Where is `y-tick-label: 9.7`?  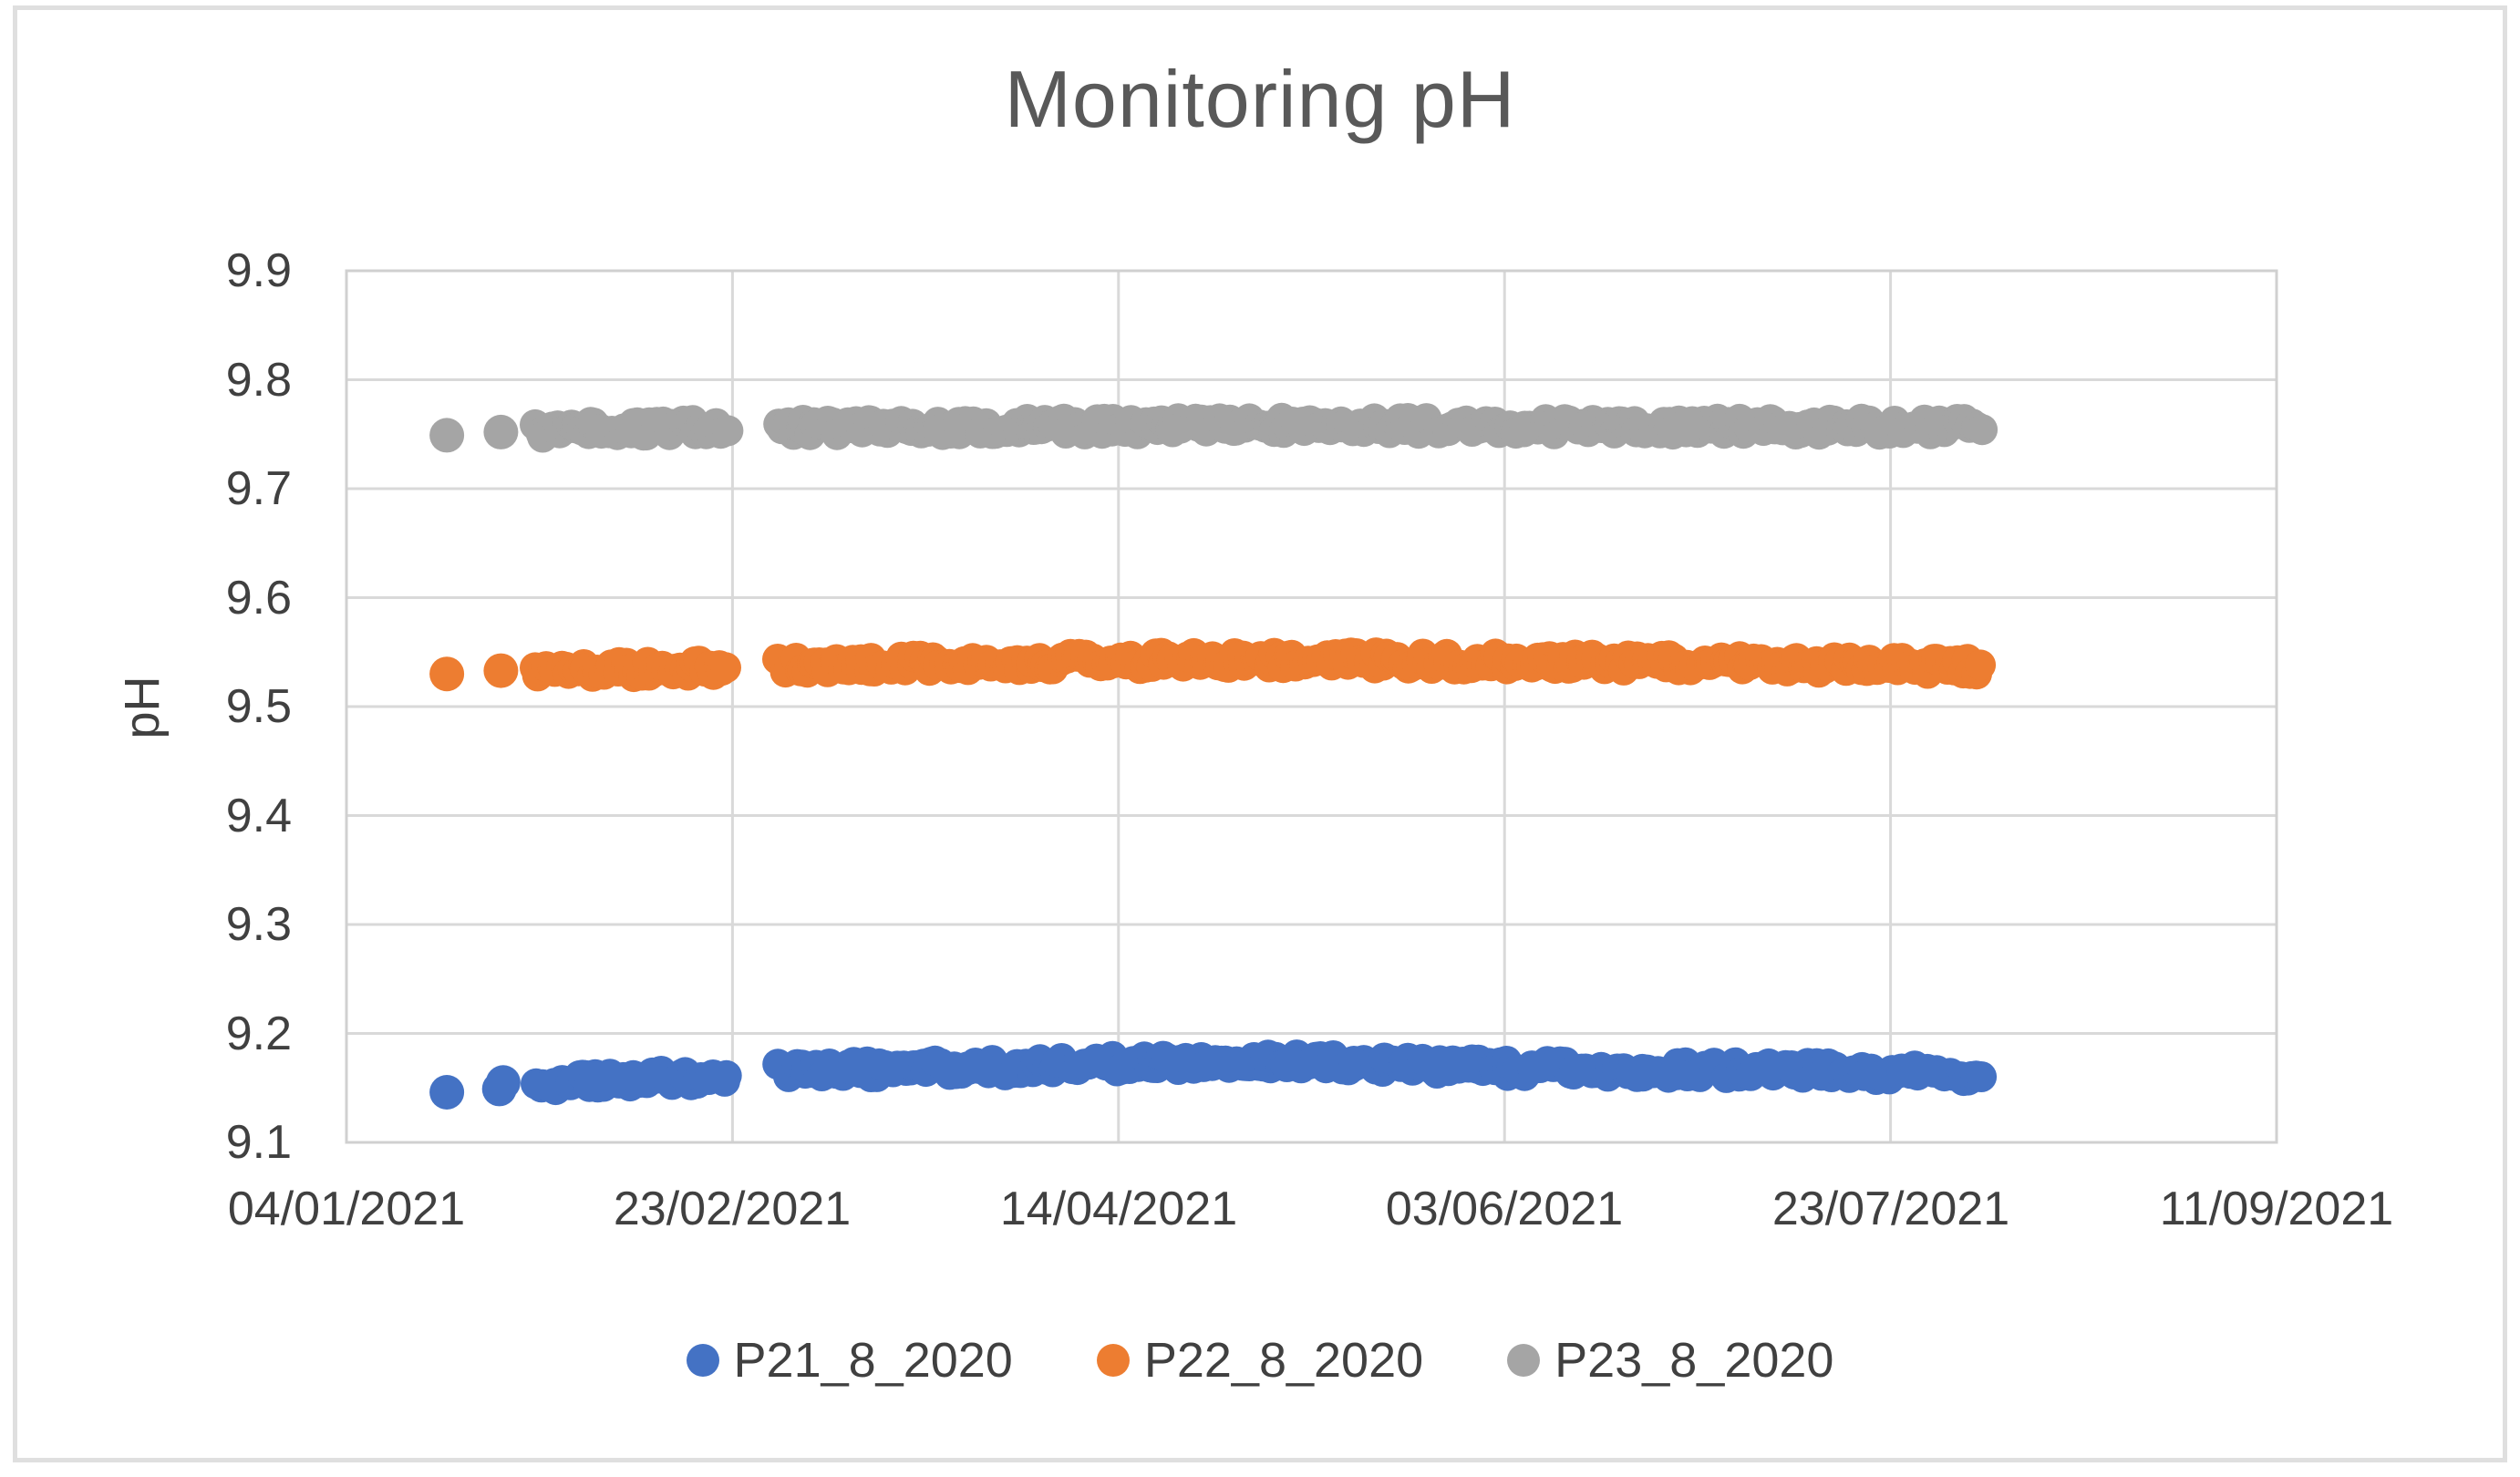 y-tick-label: 9.7 is located at coordinates (258, 488).